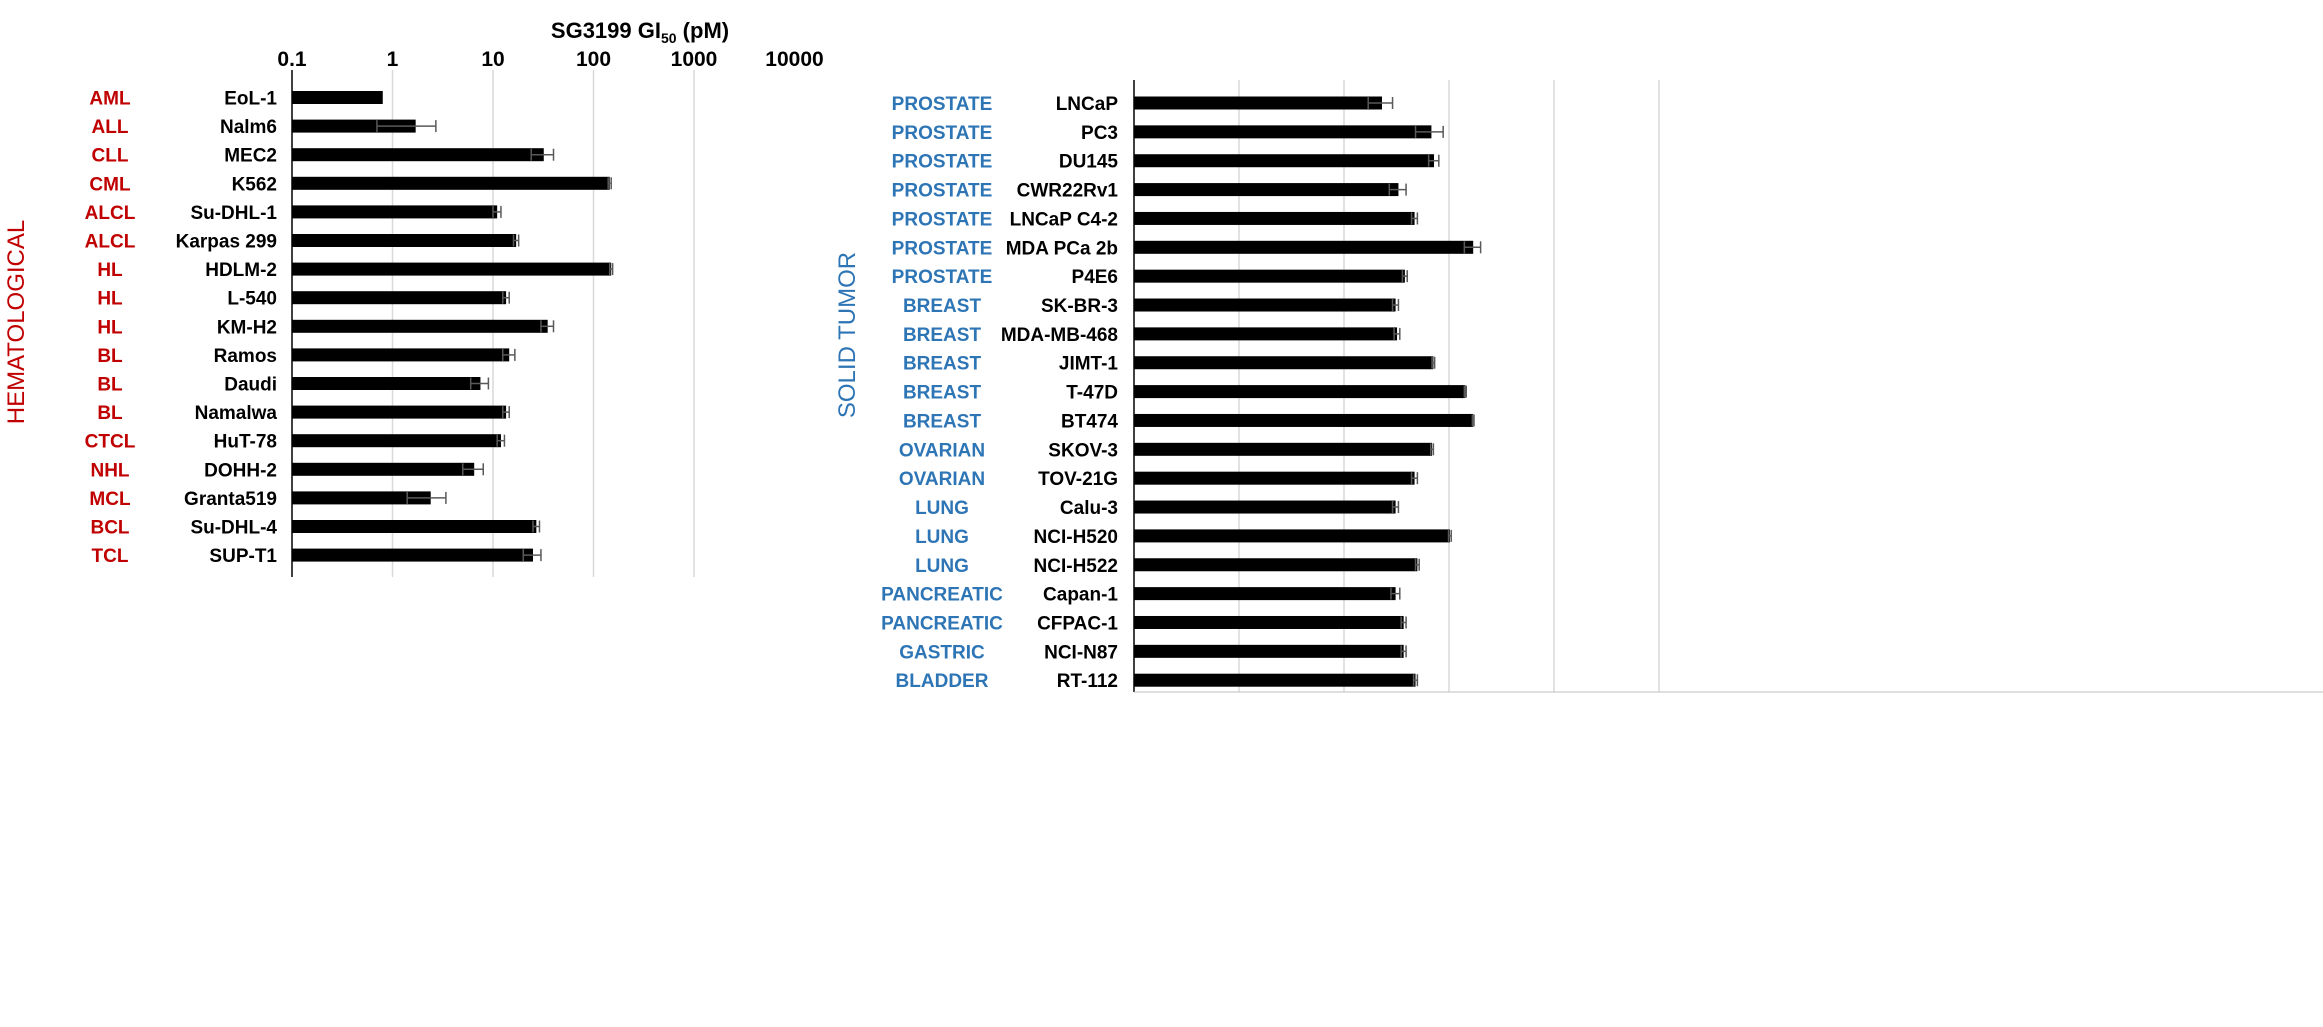  I want to click on cell-line-label: LNCaP C4-2, so click(1064, 219).